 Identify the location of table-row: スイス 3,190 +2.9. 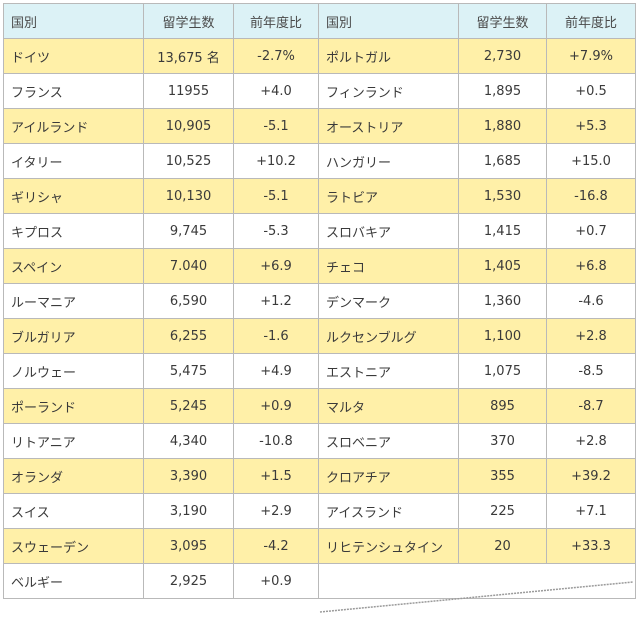
(161, 511).